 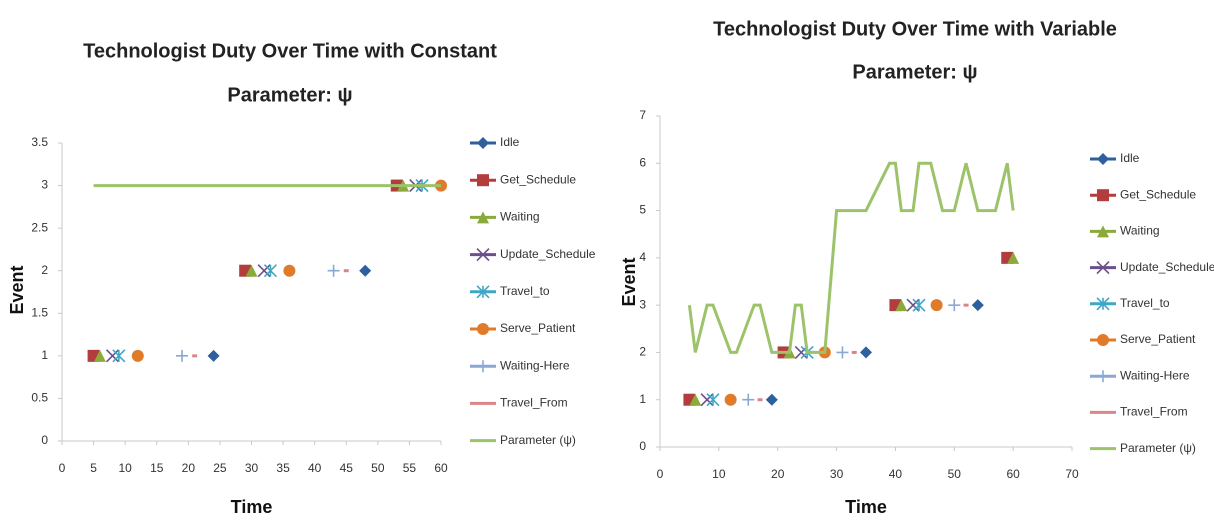 I want to click on x-tick-label: 70, so click(x=1072, y=474).